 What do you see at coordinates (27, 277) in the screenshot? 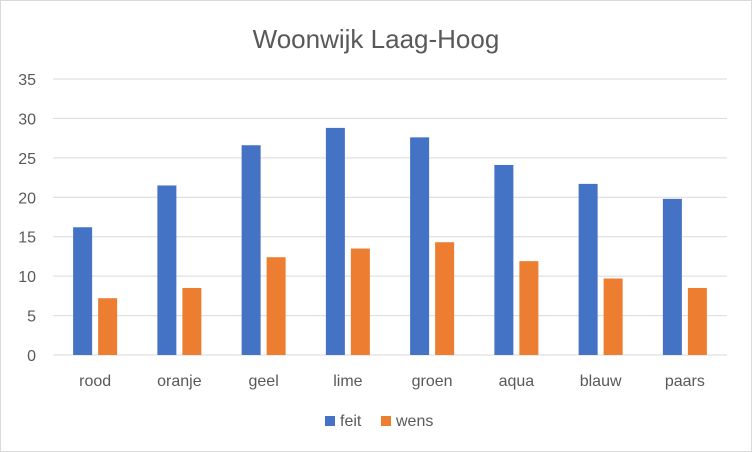
I see `y-tick-label: 10` at bounding box center [27, 277].